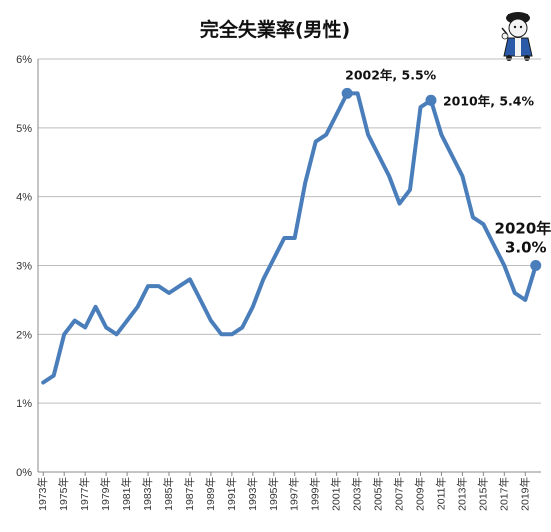 The height and width of the screenshot is (532, 551). What do you see at coordinates (24, 60) in the screenshot?
I see `y-tick-label: 6%` at bounding box center [24, 60].